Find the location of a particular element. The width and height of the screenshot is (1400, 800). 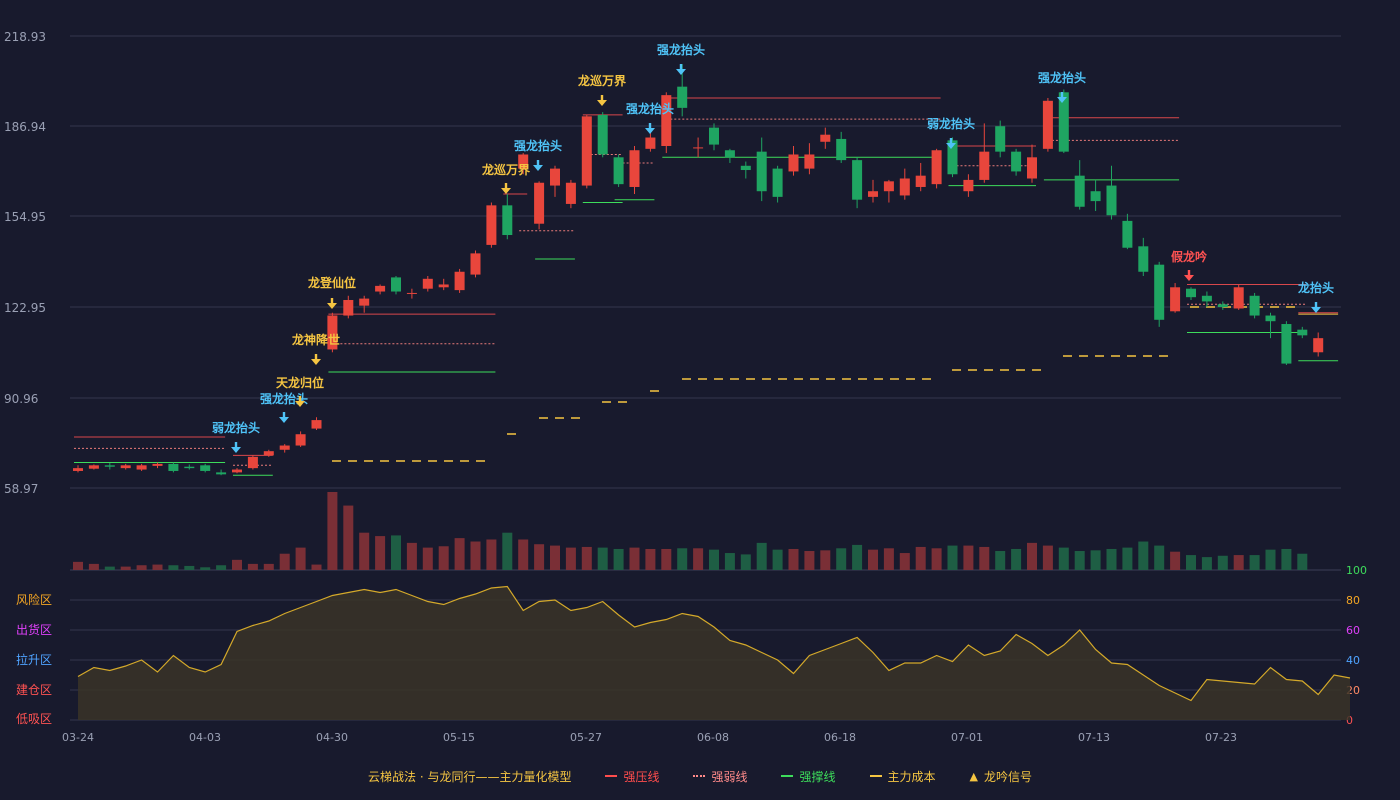

signal-label: 龙巡万界 is located at coordinates (602, 80).